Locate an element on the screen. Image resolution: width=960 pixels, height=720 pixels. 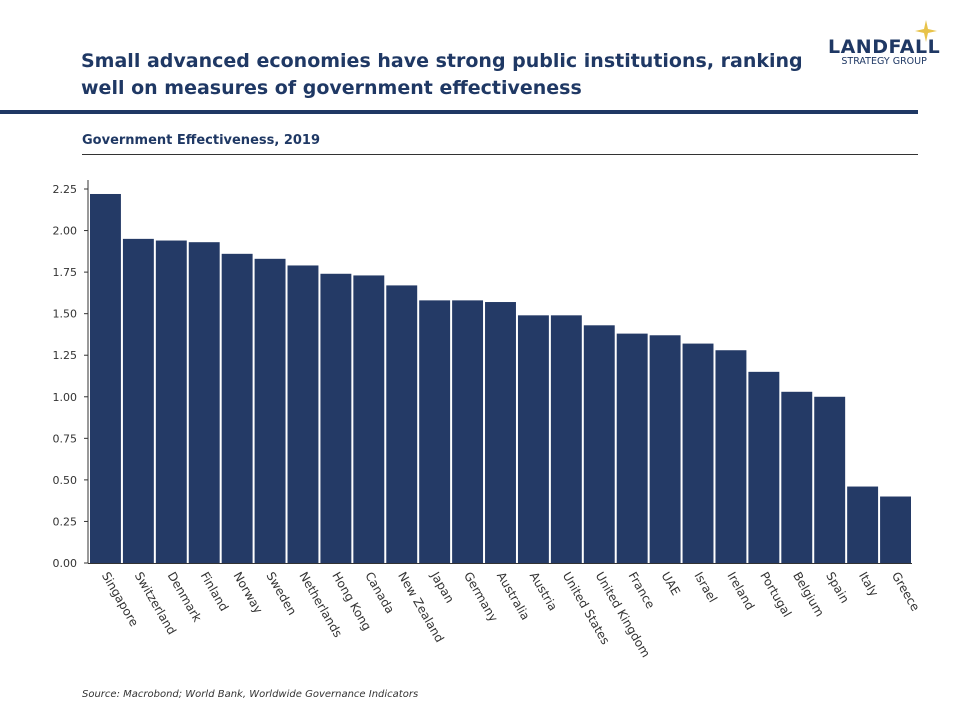
x-tick-label: Spain is located at coordinates (837, 588).